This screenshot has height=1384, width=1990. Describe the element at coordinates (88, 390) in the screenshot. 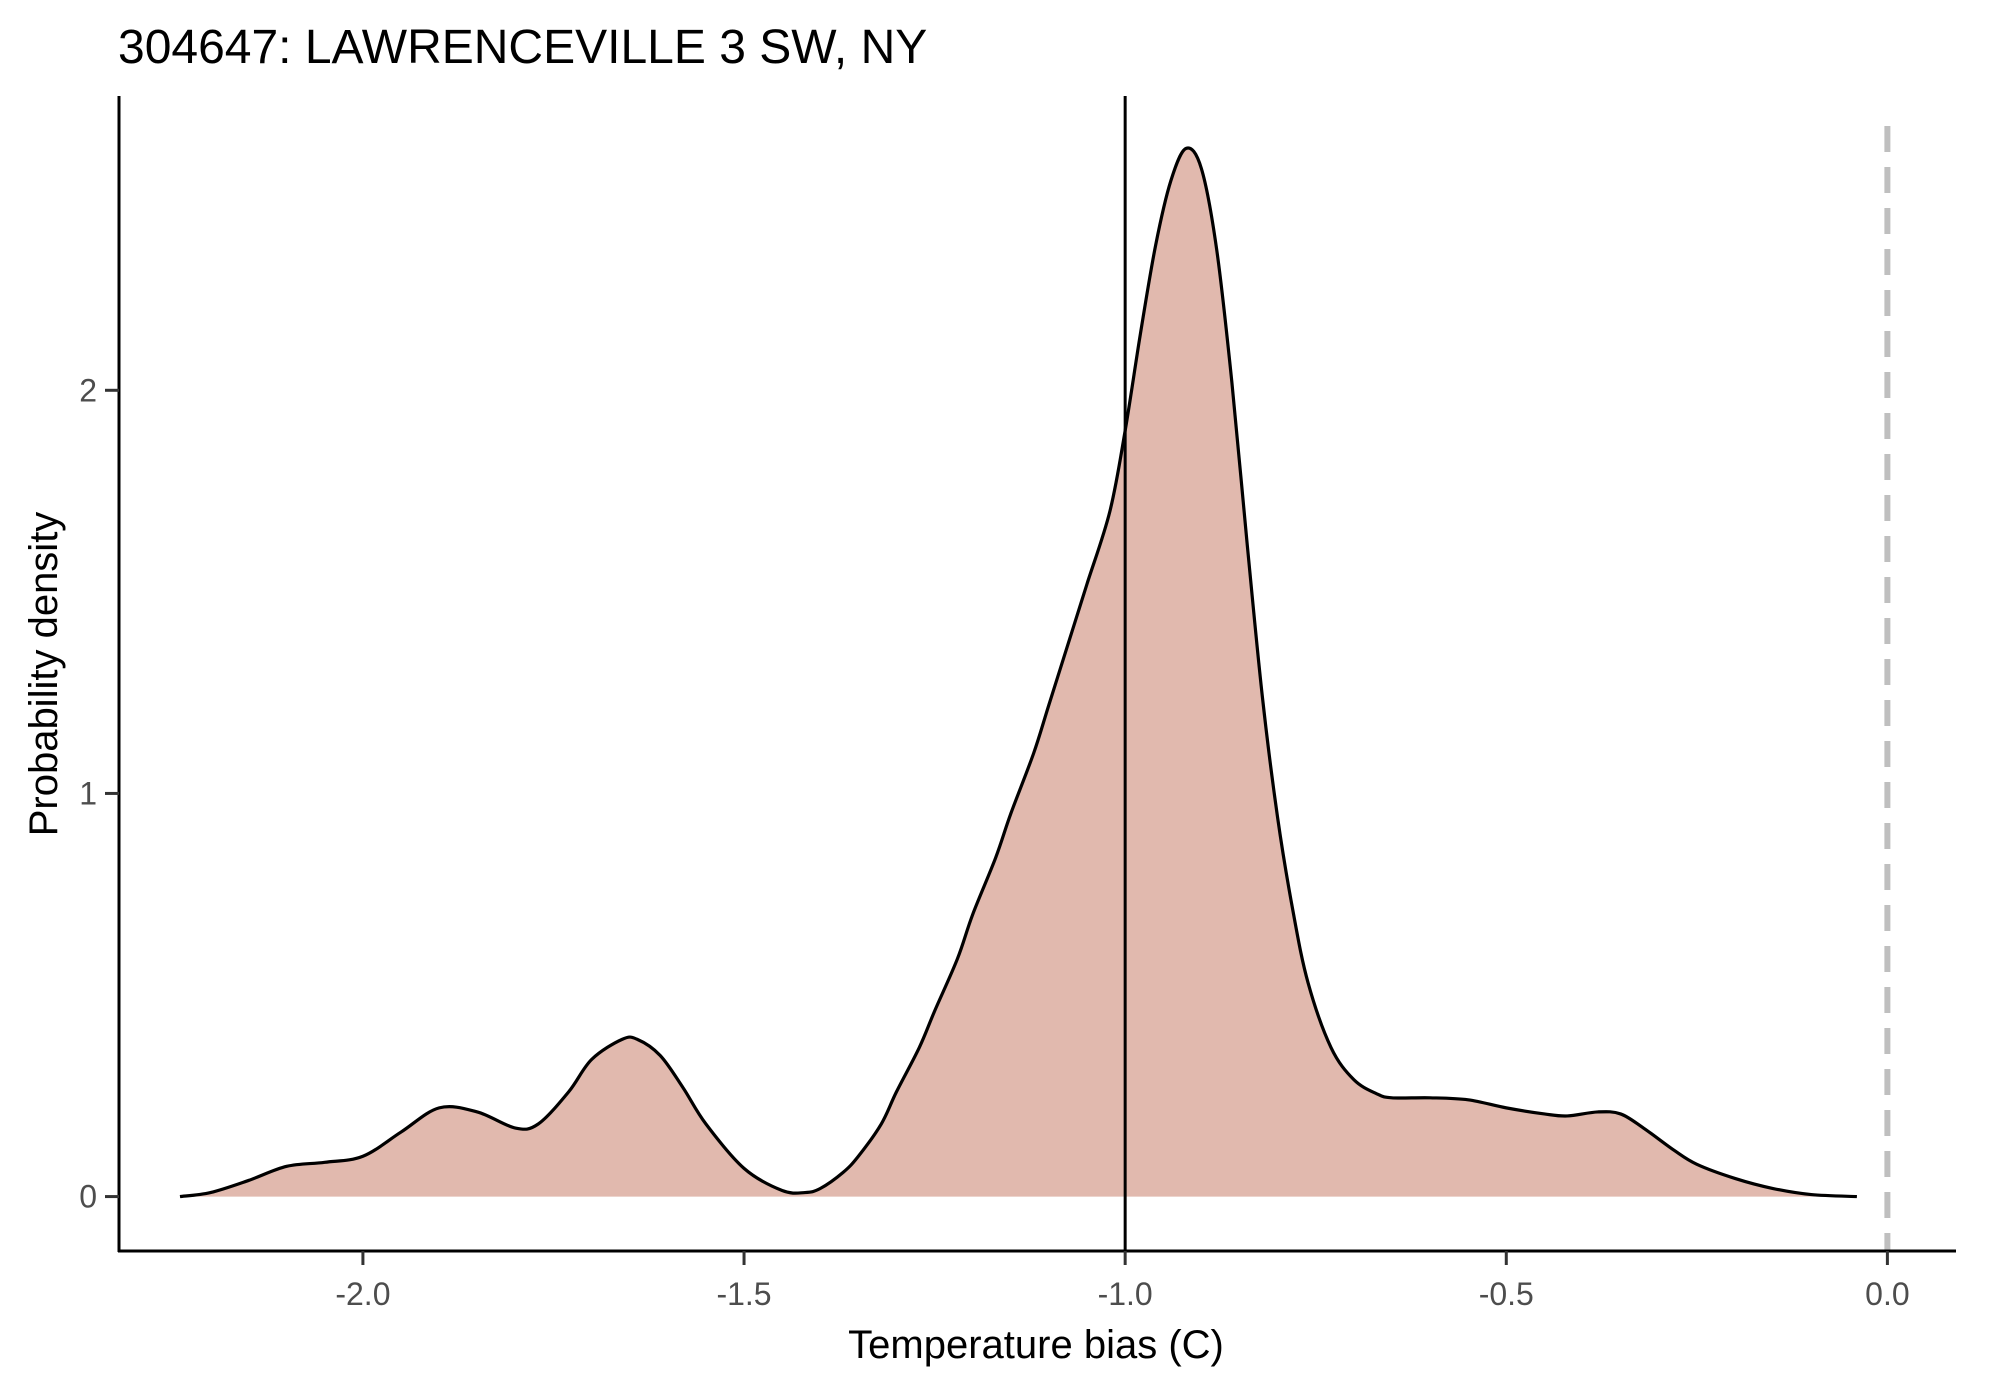

I see `y-tick-label: 2` at that location.